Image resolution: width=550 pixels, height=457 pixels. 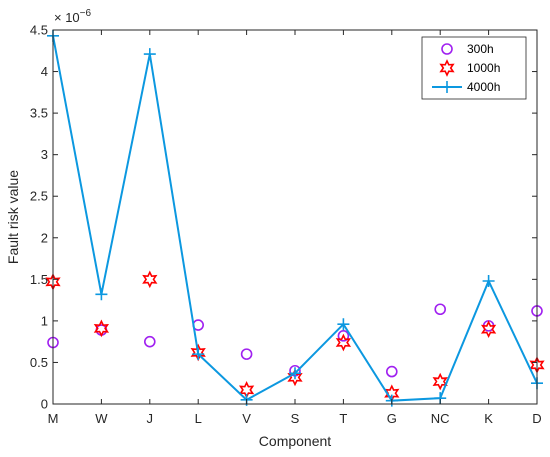 What do you see at coordinates (44, 71) in the screenshot?
I see `y-tick-label-8: 4` at bounding box center [44, 71].